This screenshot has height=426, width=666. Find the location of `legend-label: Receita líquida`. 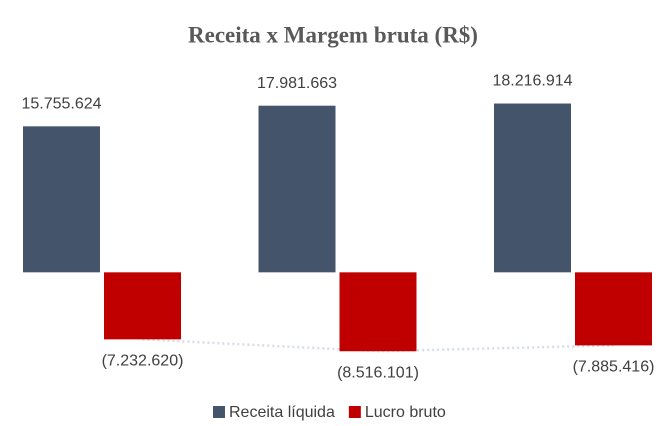

legend-label: Receita líquida is located at coordinates (282, 412).